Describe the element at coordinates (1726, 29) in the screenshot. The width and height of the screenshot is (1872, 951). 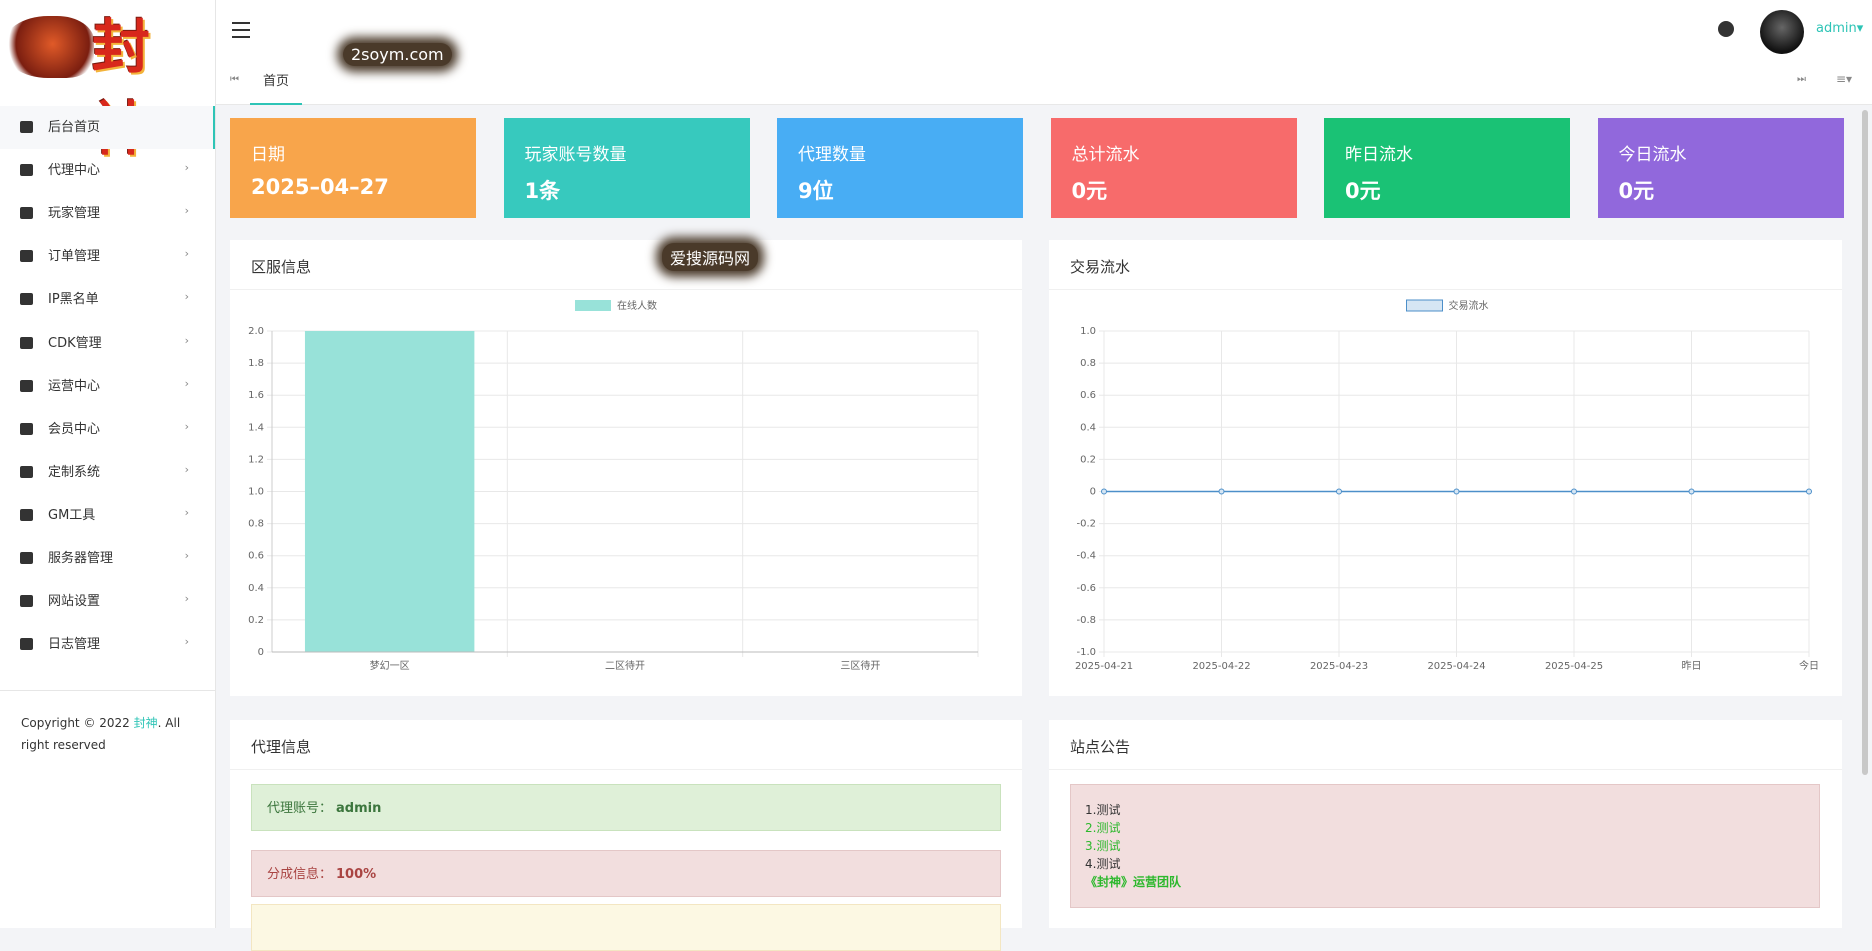
I see `theme-button` at that location.